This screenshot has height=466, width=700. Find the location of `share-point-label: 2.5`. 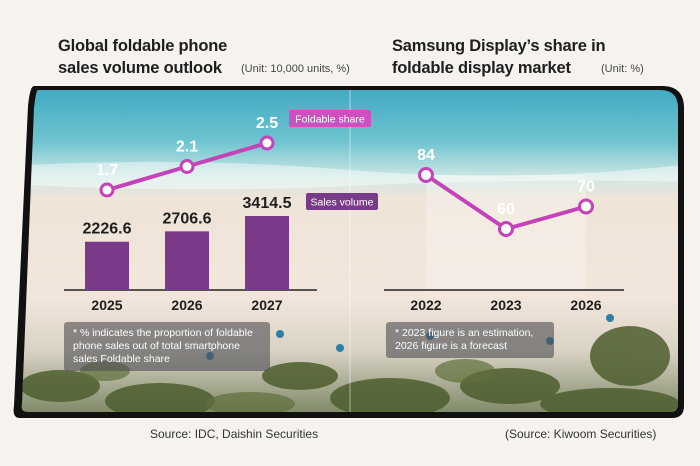

share-point-label: 2.5 is located at coordinates (267, 123).